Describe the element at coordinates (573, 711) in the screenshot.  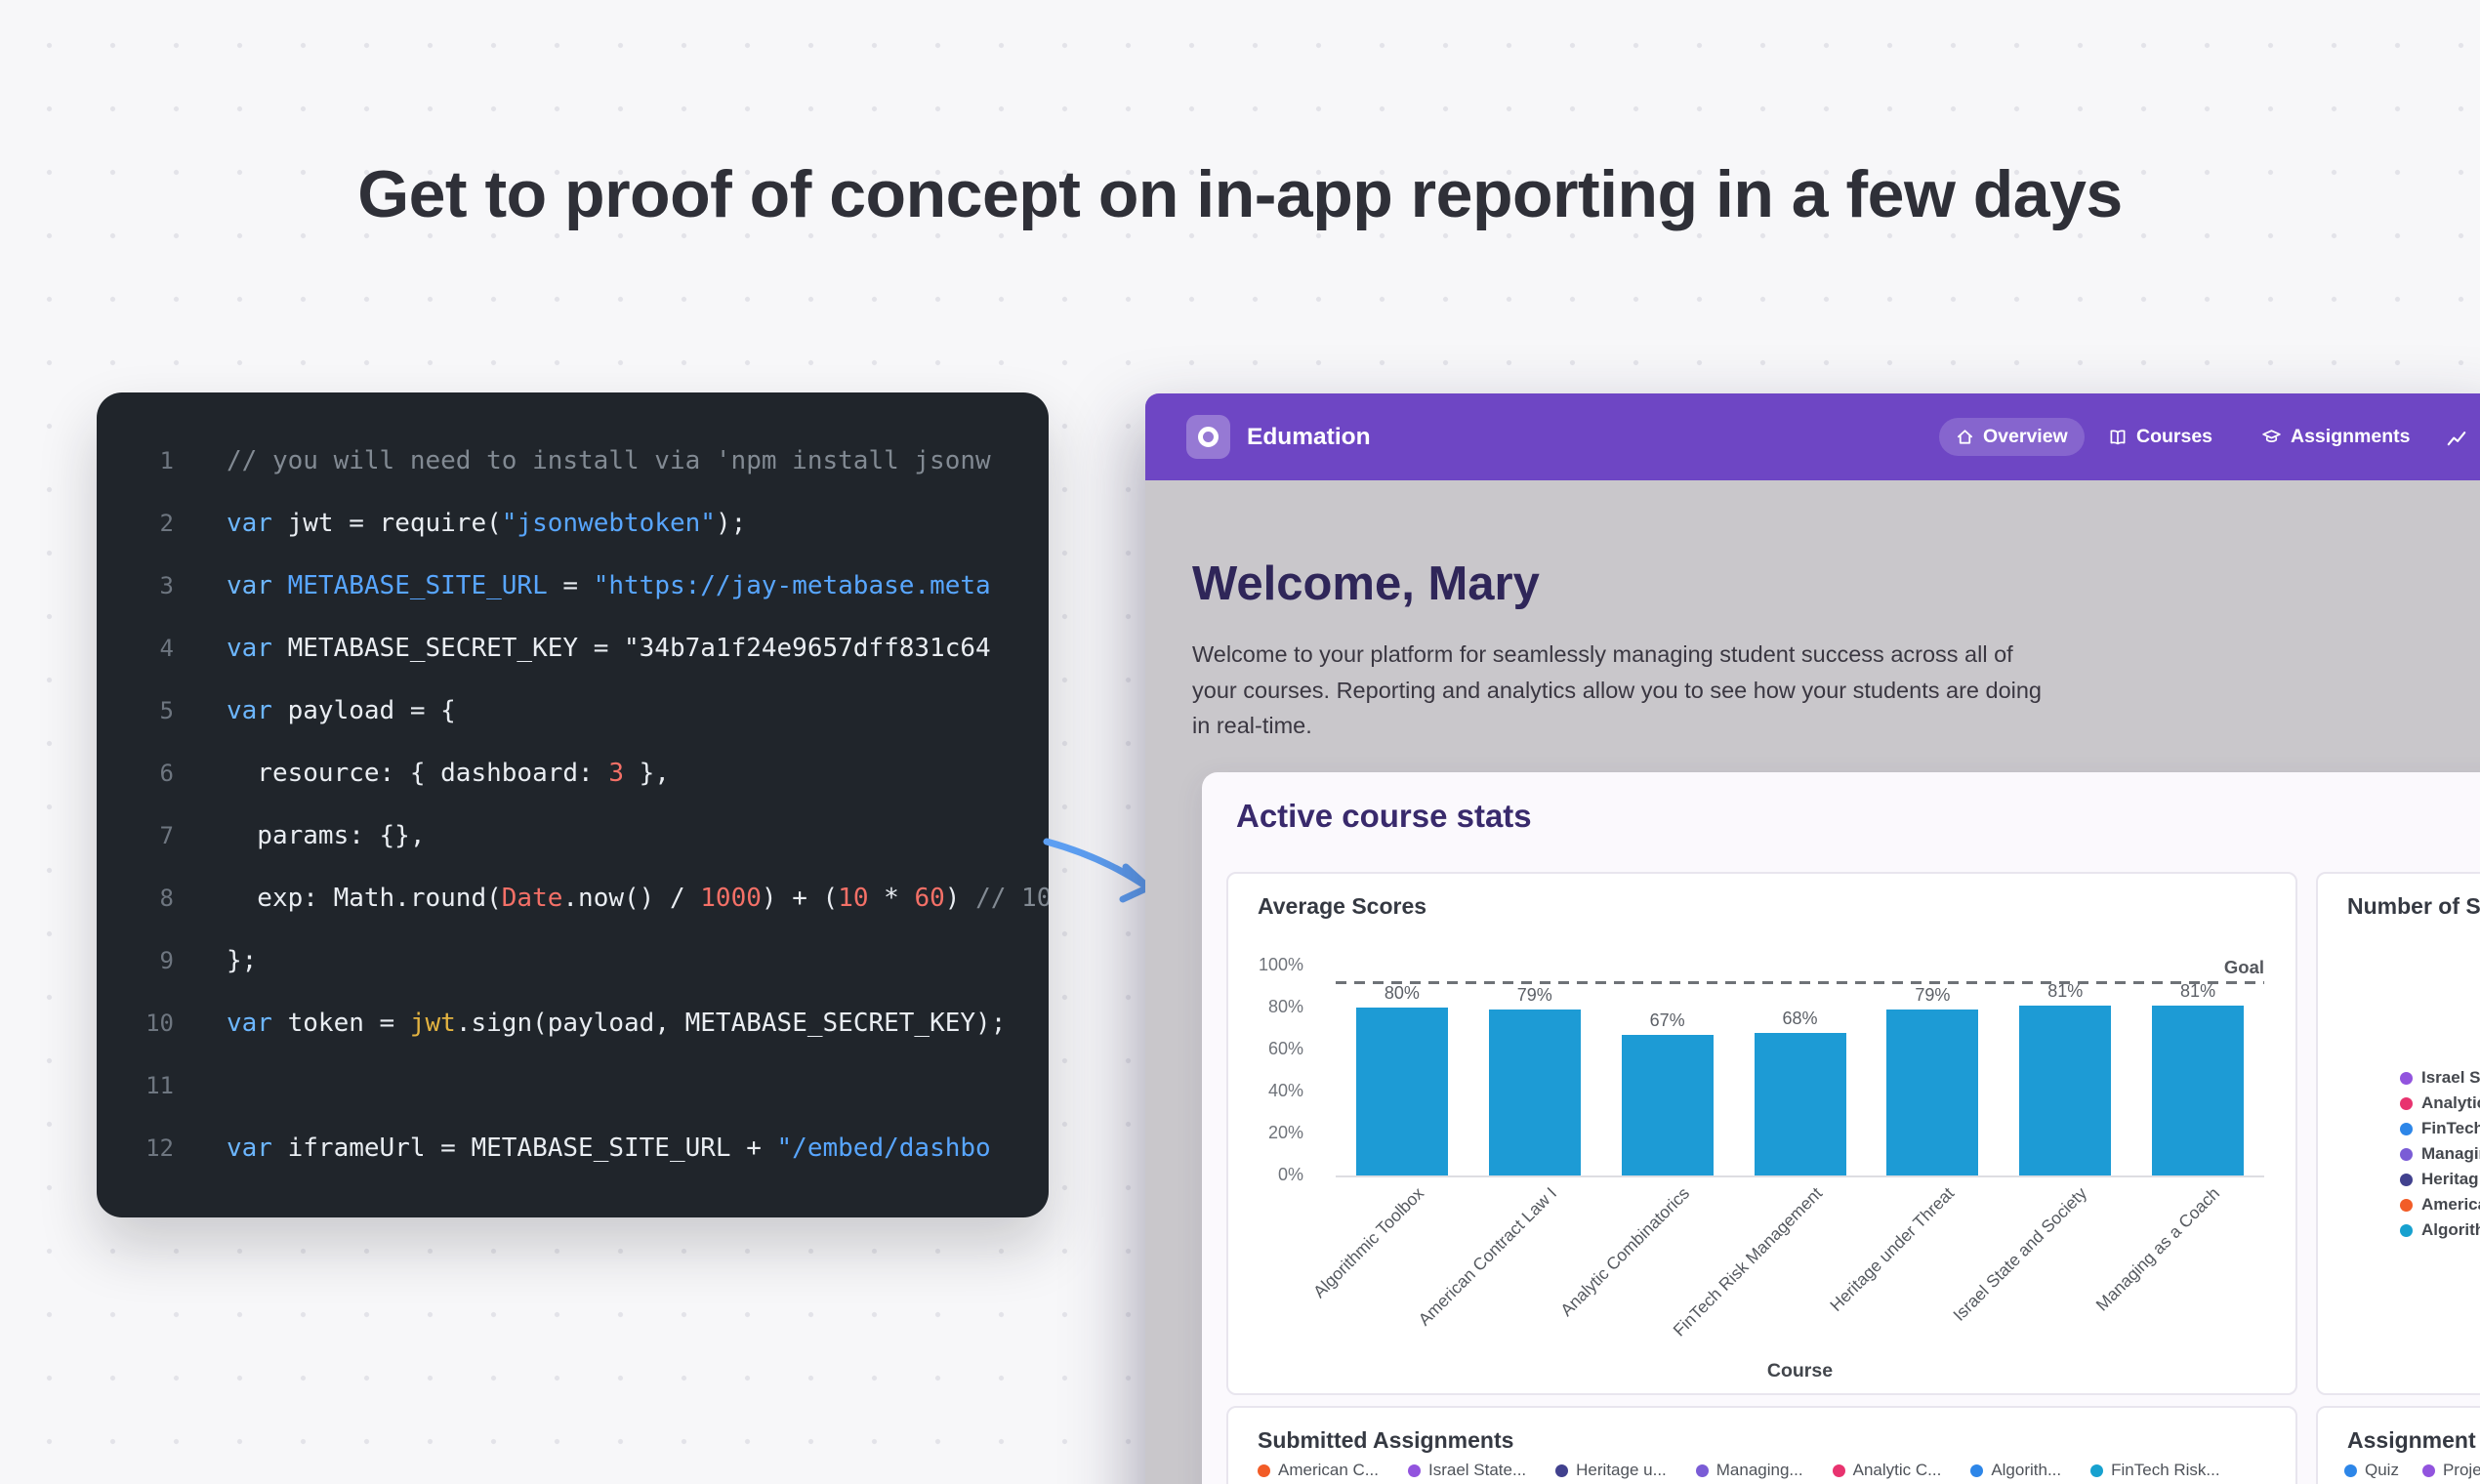
I see `code-line: 5 var payload = {` at that location.